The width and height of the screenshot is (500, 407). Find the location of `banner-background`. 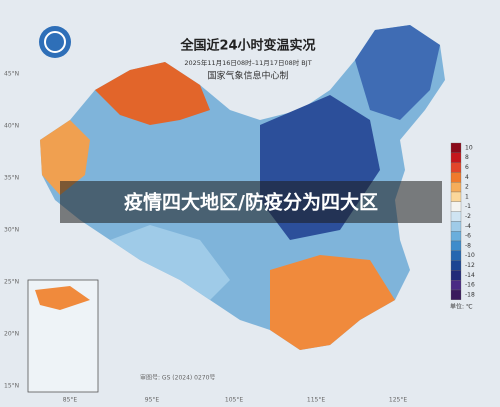

banner-background is located at coordinates (251, 202).